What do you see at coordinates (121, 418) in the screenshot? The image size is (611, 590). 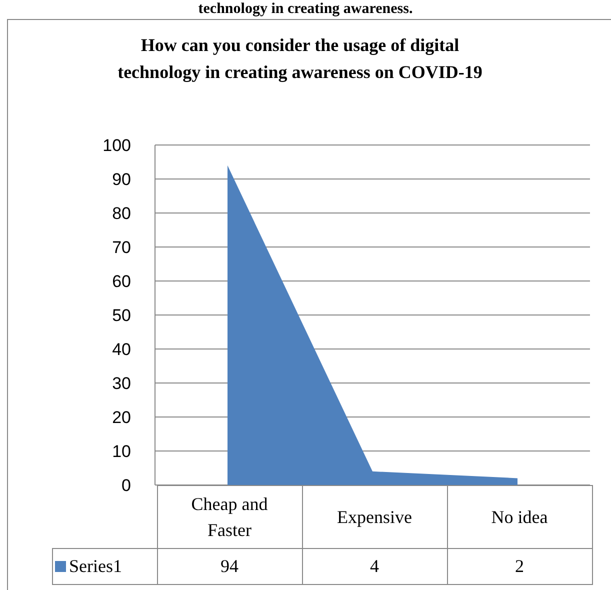 I see `y-tick-label: 20` at bounding box center [121, 418].